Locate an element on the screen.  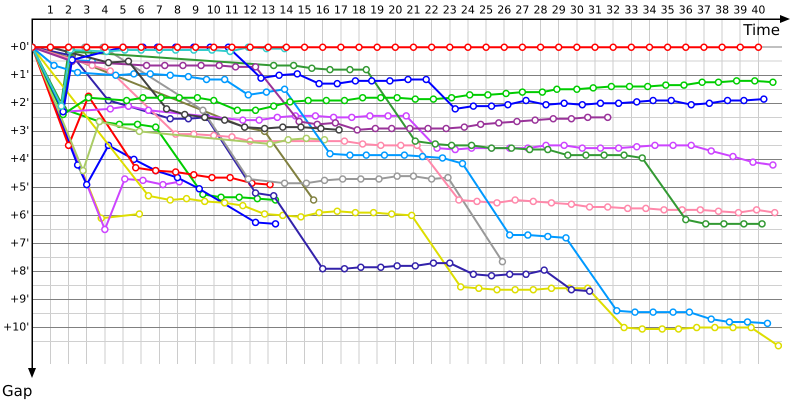
x-tick-label: 40 is located at coordinates (758, 9).